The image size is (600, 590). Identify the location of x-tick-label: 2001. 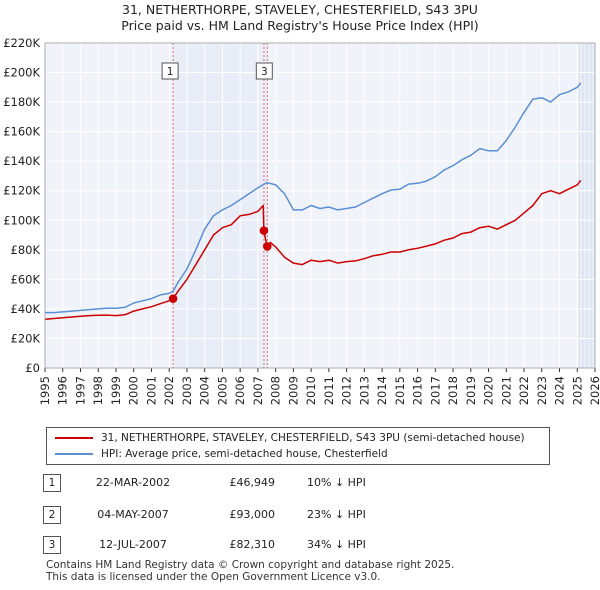
(151, 390).